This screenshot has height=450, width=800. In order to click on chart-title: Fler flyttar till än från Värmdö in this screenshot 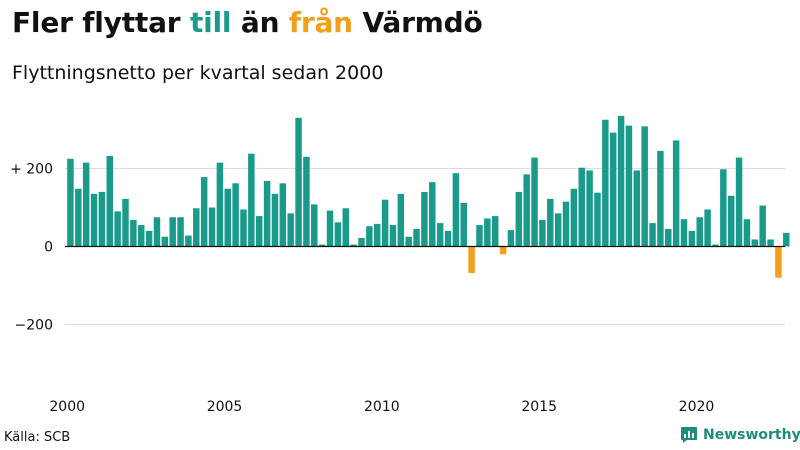, I will do `click(247, 22)`.